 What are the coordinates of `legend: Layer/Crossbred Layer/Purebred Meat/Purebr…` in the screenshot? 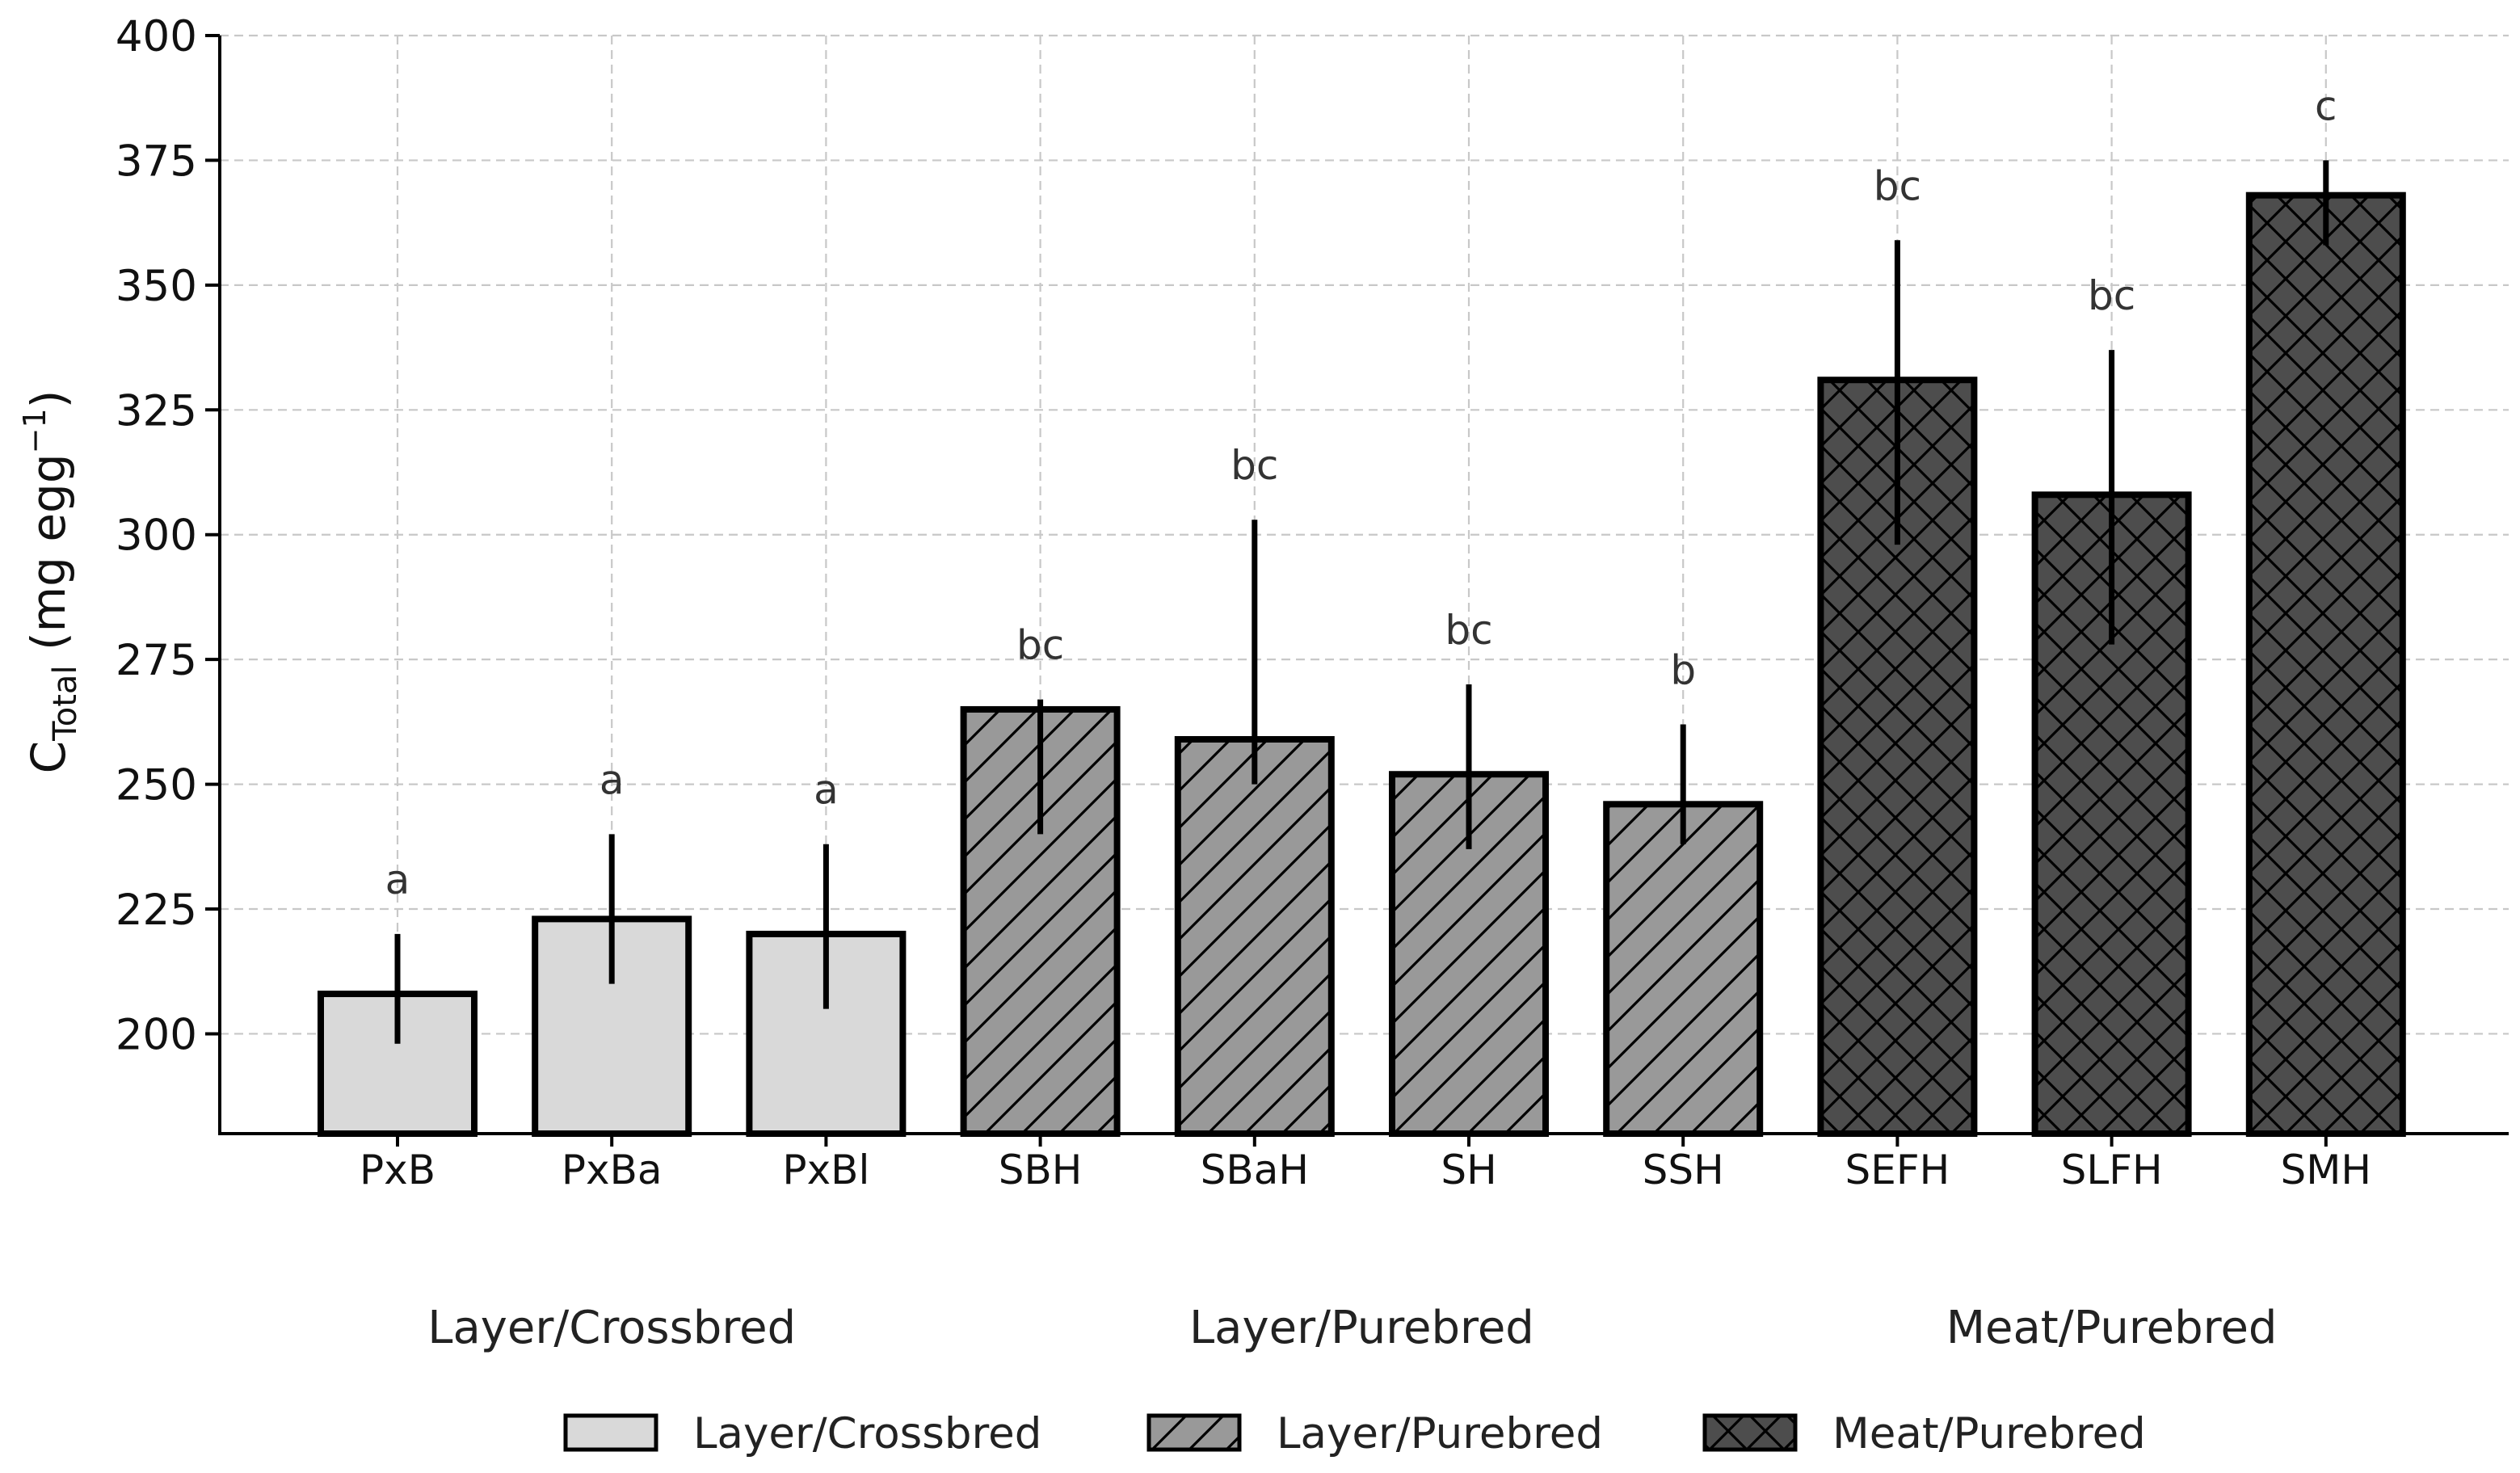 It's located at (1354, 1433).